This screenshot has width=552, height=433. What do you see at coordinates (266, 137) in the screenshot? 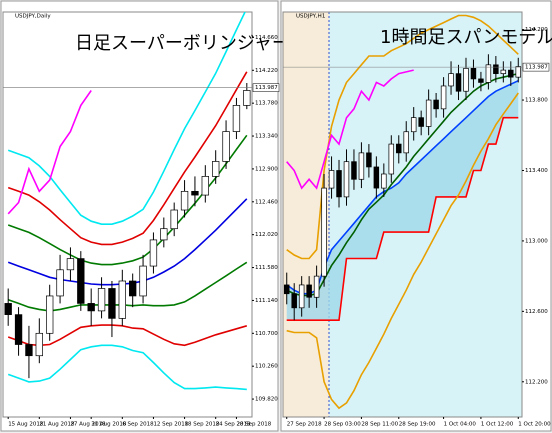
I see `y-tick-label: 113.340` at bounding box center [266, 137].